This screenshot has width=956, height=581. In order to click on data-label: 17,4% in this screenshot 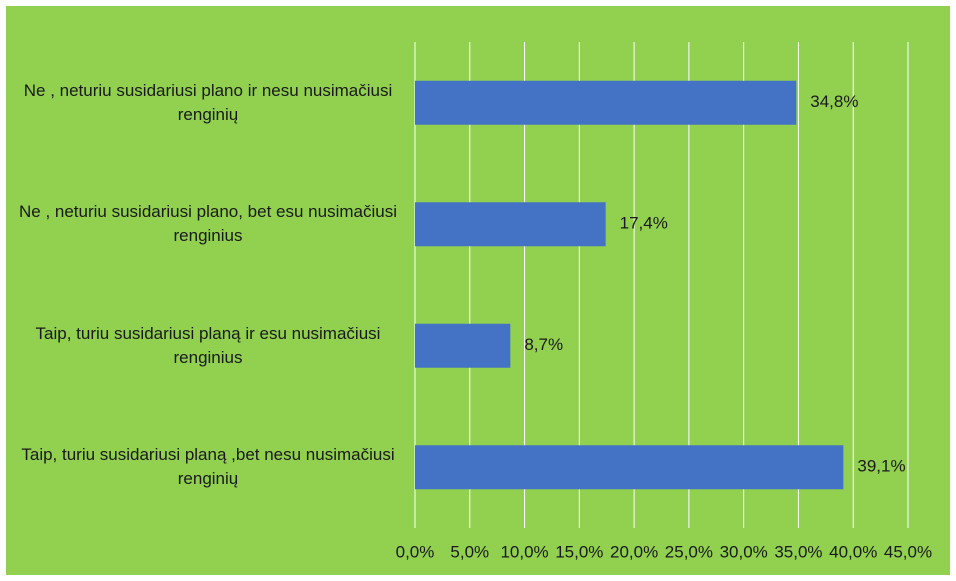, I will do `click(644, 223)`.